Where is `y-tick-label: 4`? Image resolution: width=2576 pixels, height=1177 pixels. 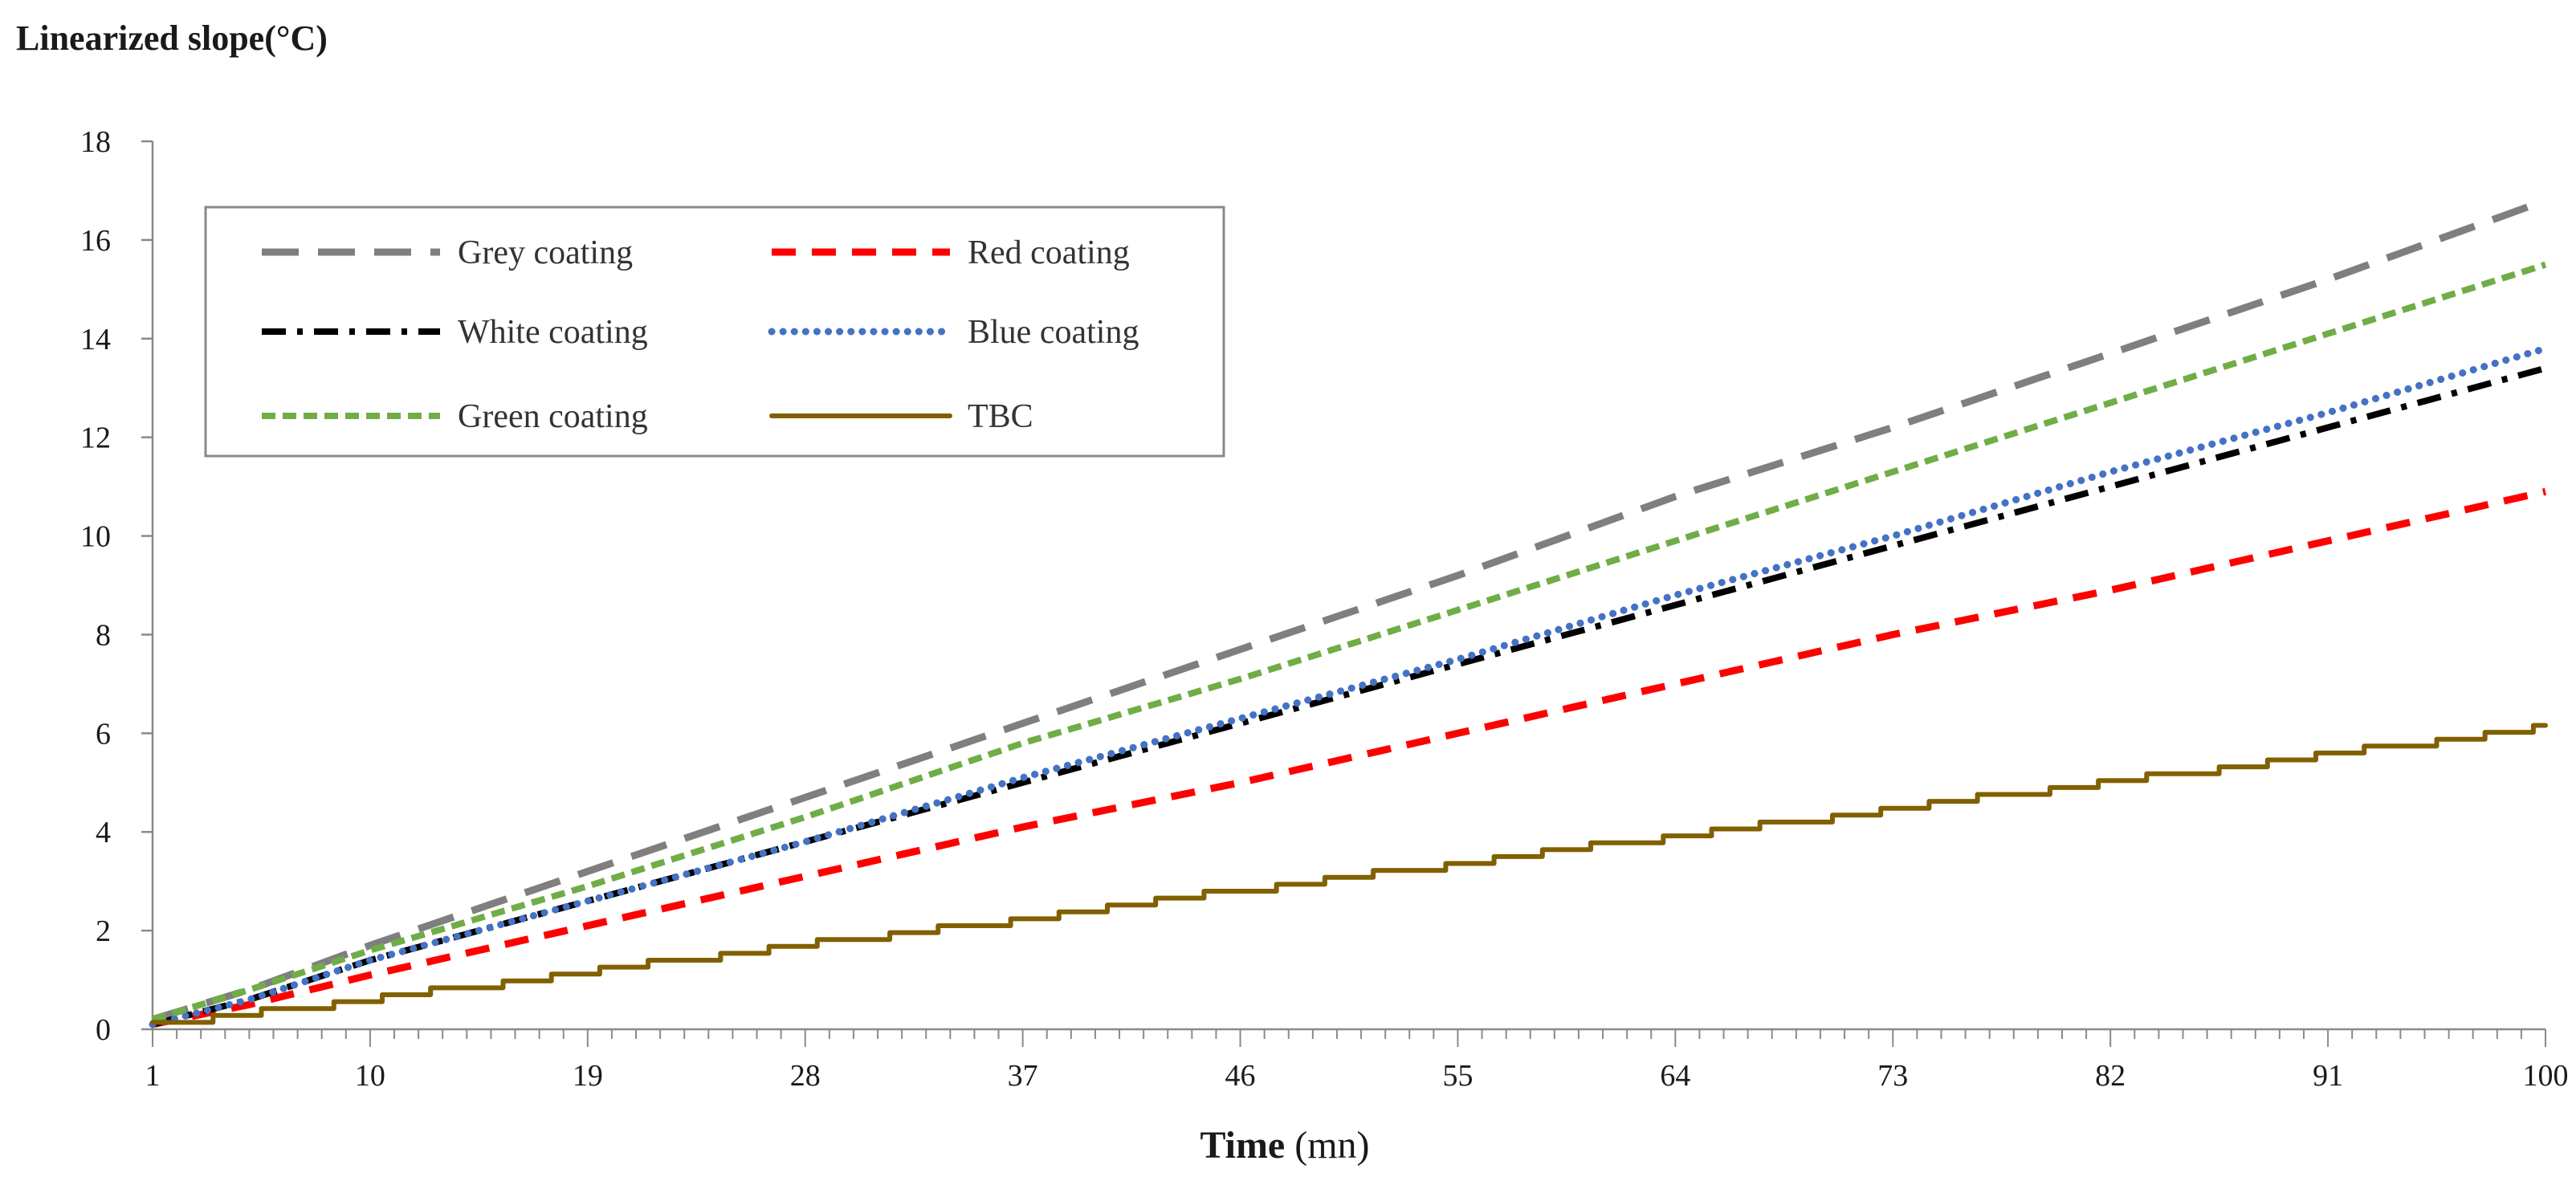
y-tick-label: 4 is located at coordinates (103, 832).